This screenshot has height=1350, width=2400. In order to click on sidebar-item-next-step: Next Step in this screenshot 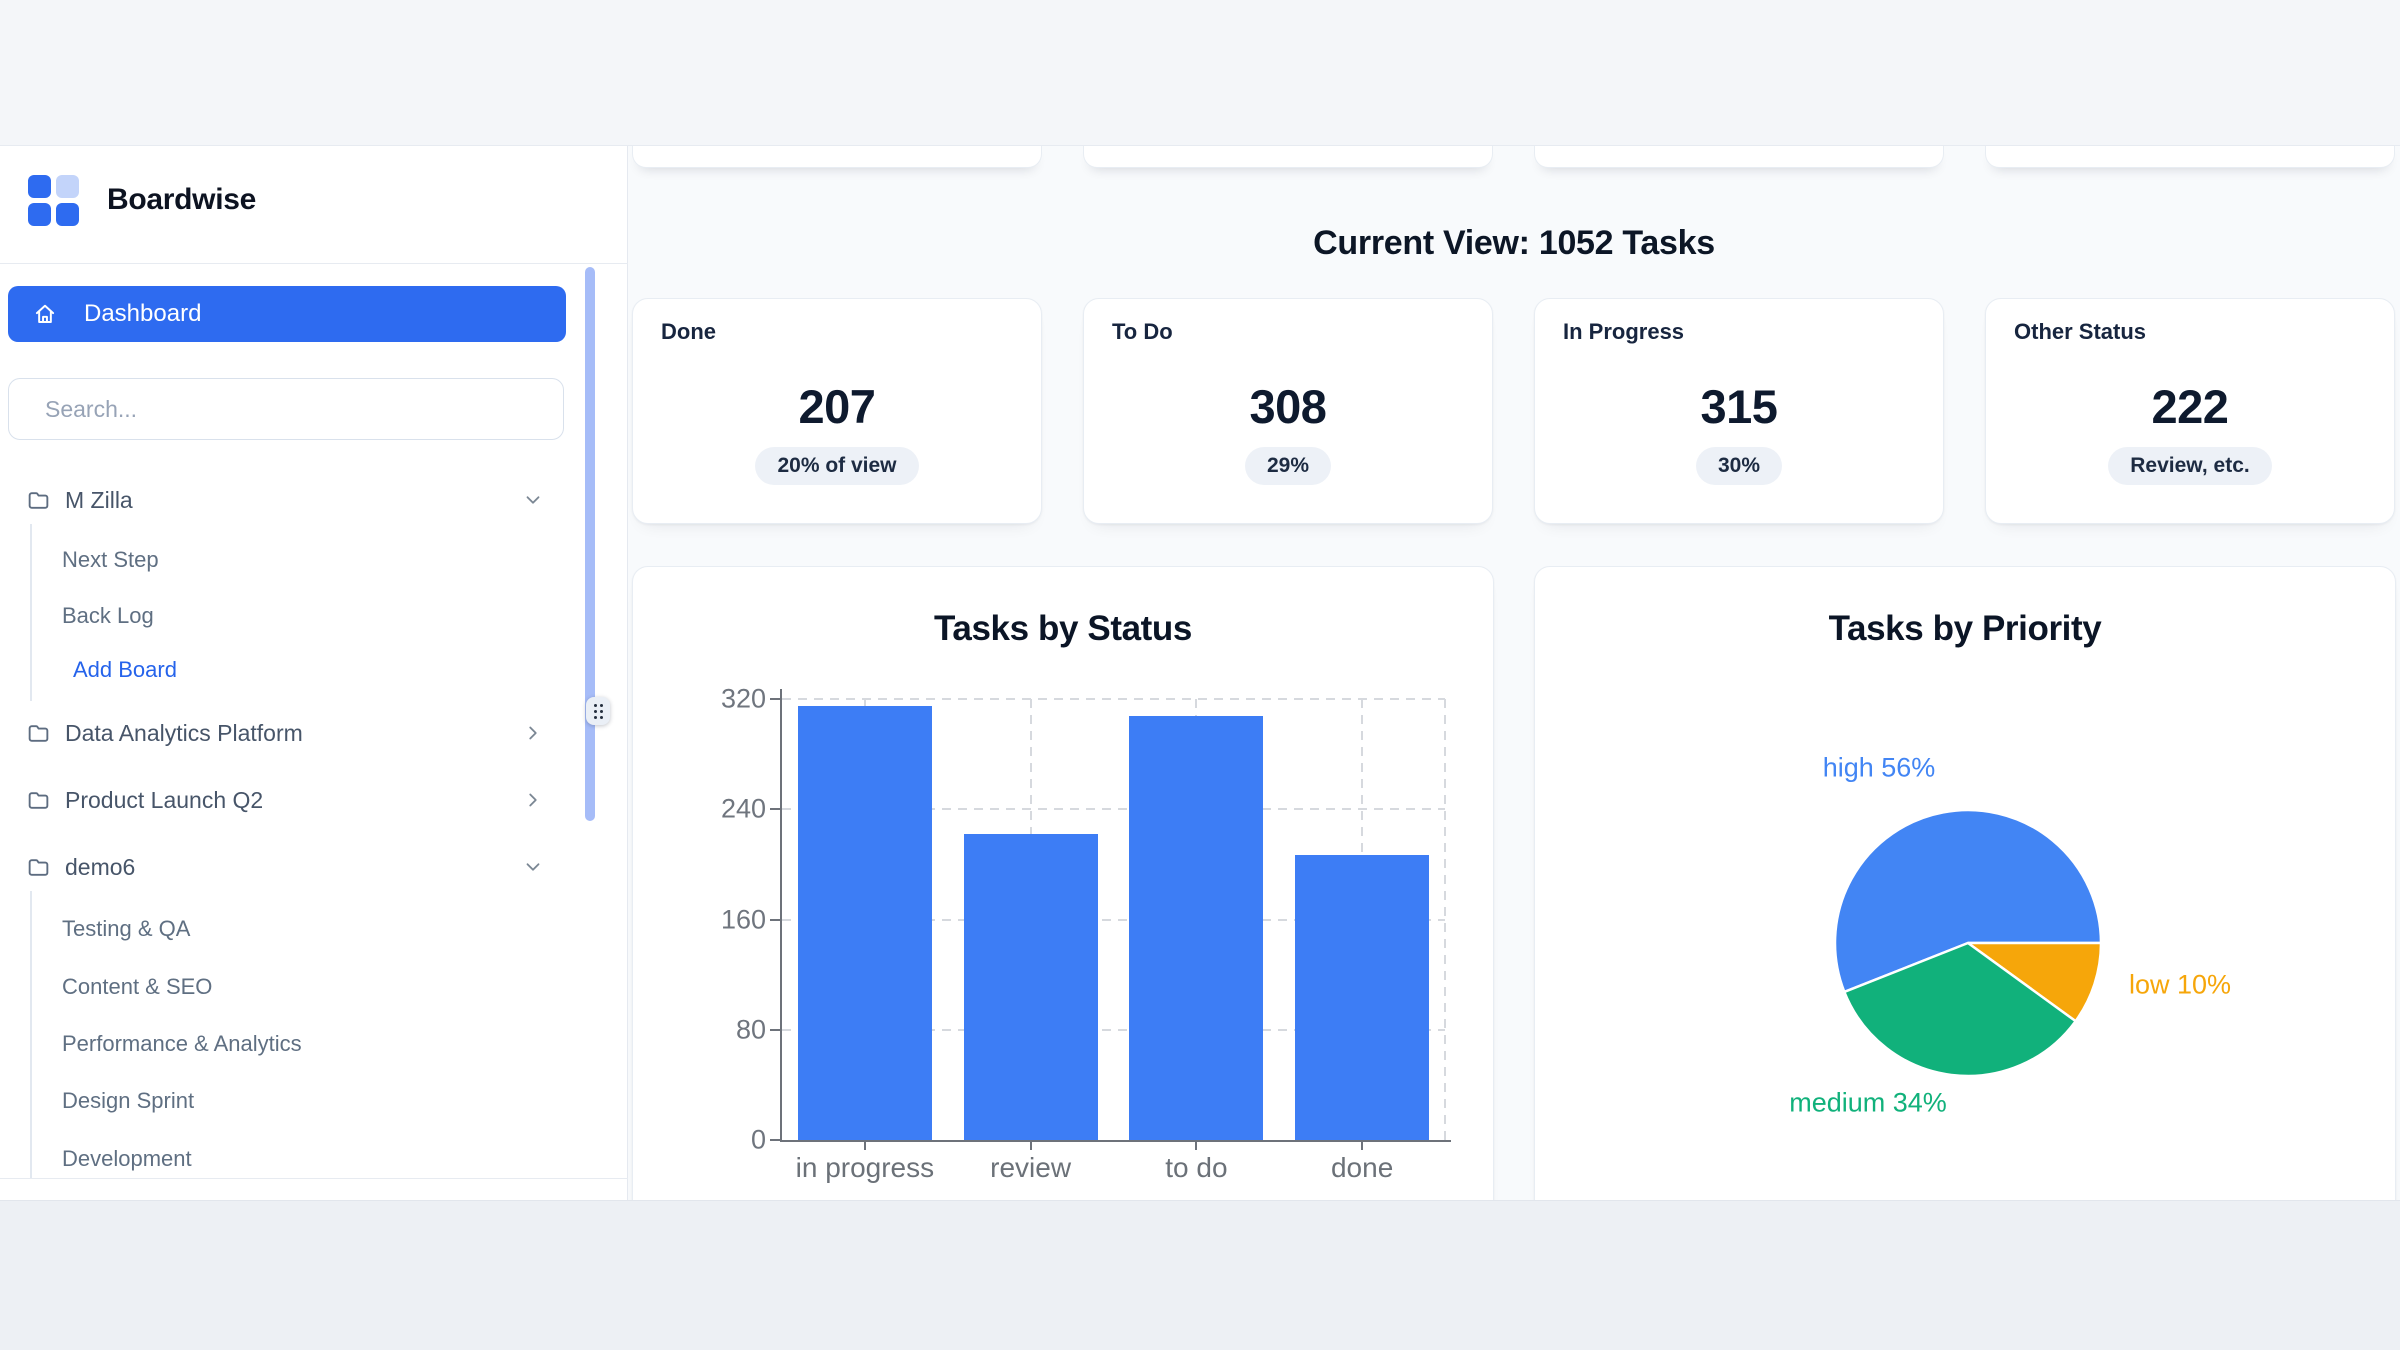, I will do `click(110, 560)`.